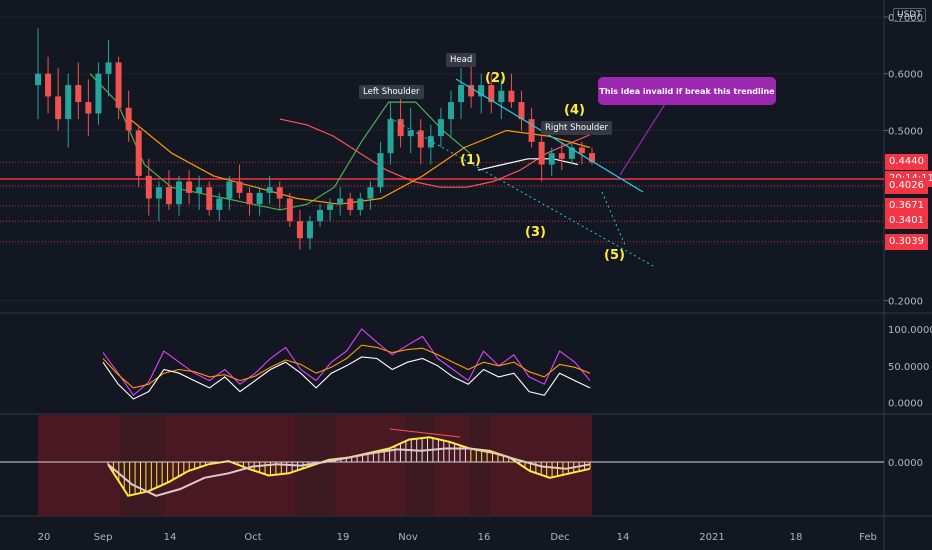  I want to click on time-axis-labels: 20 Sep 14 Oct 19 Nov 16 Dec 14 2021 18 Feb, so click(457, 537).